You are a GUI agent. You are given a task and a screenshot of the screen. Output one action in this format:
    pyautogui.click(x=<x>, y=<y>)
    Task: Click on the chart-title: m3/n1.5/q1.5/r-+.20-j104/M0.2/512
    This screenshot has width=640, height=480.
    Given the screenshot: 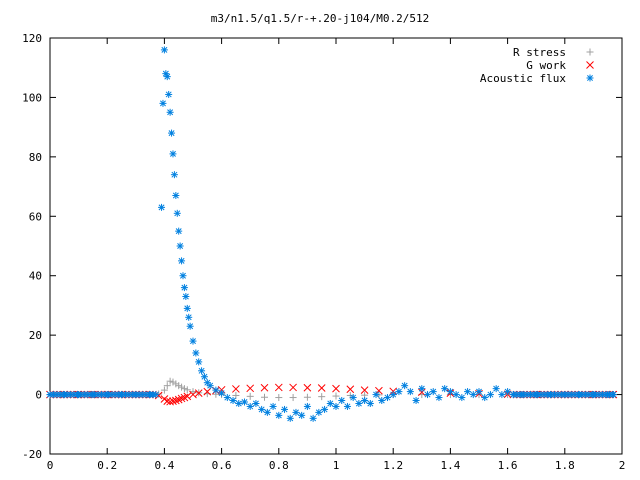 What is the action you would take?
    pyautogui.click(x=320, y=18)
    